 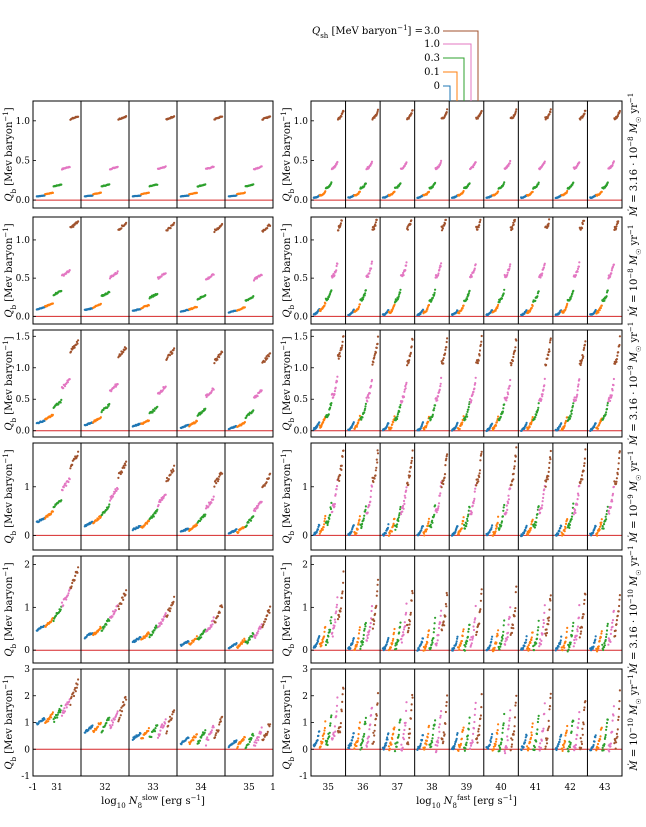 What do you see at coordinates (635, 497) in the screenshot?
I see `row-label: Ṁ = 10−9 M☉ yr−1` at bounding box center [635, 497].